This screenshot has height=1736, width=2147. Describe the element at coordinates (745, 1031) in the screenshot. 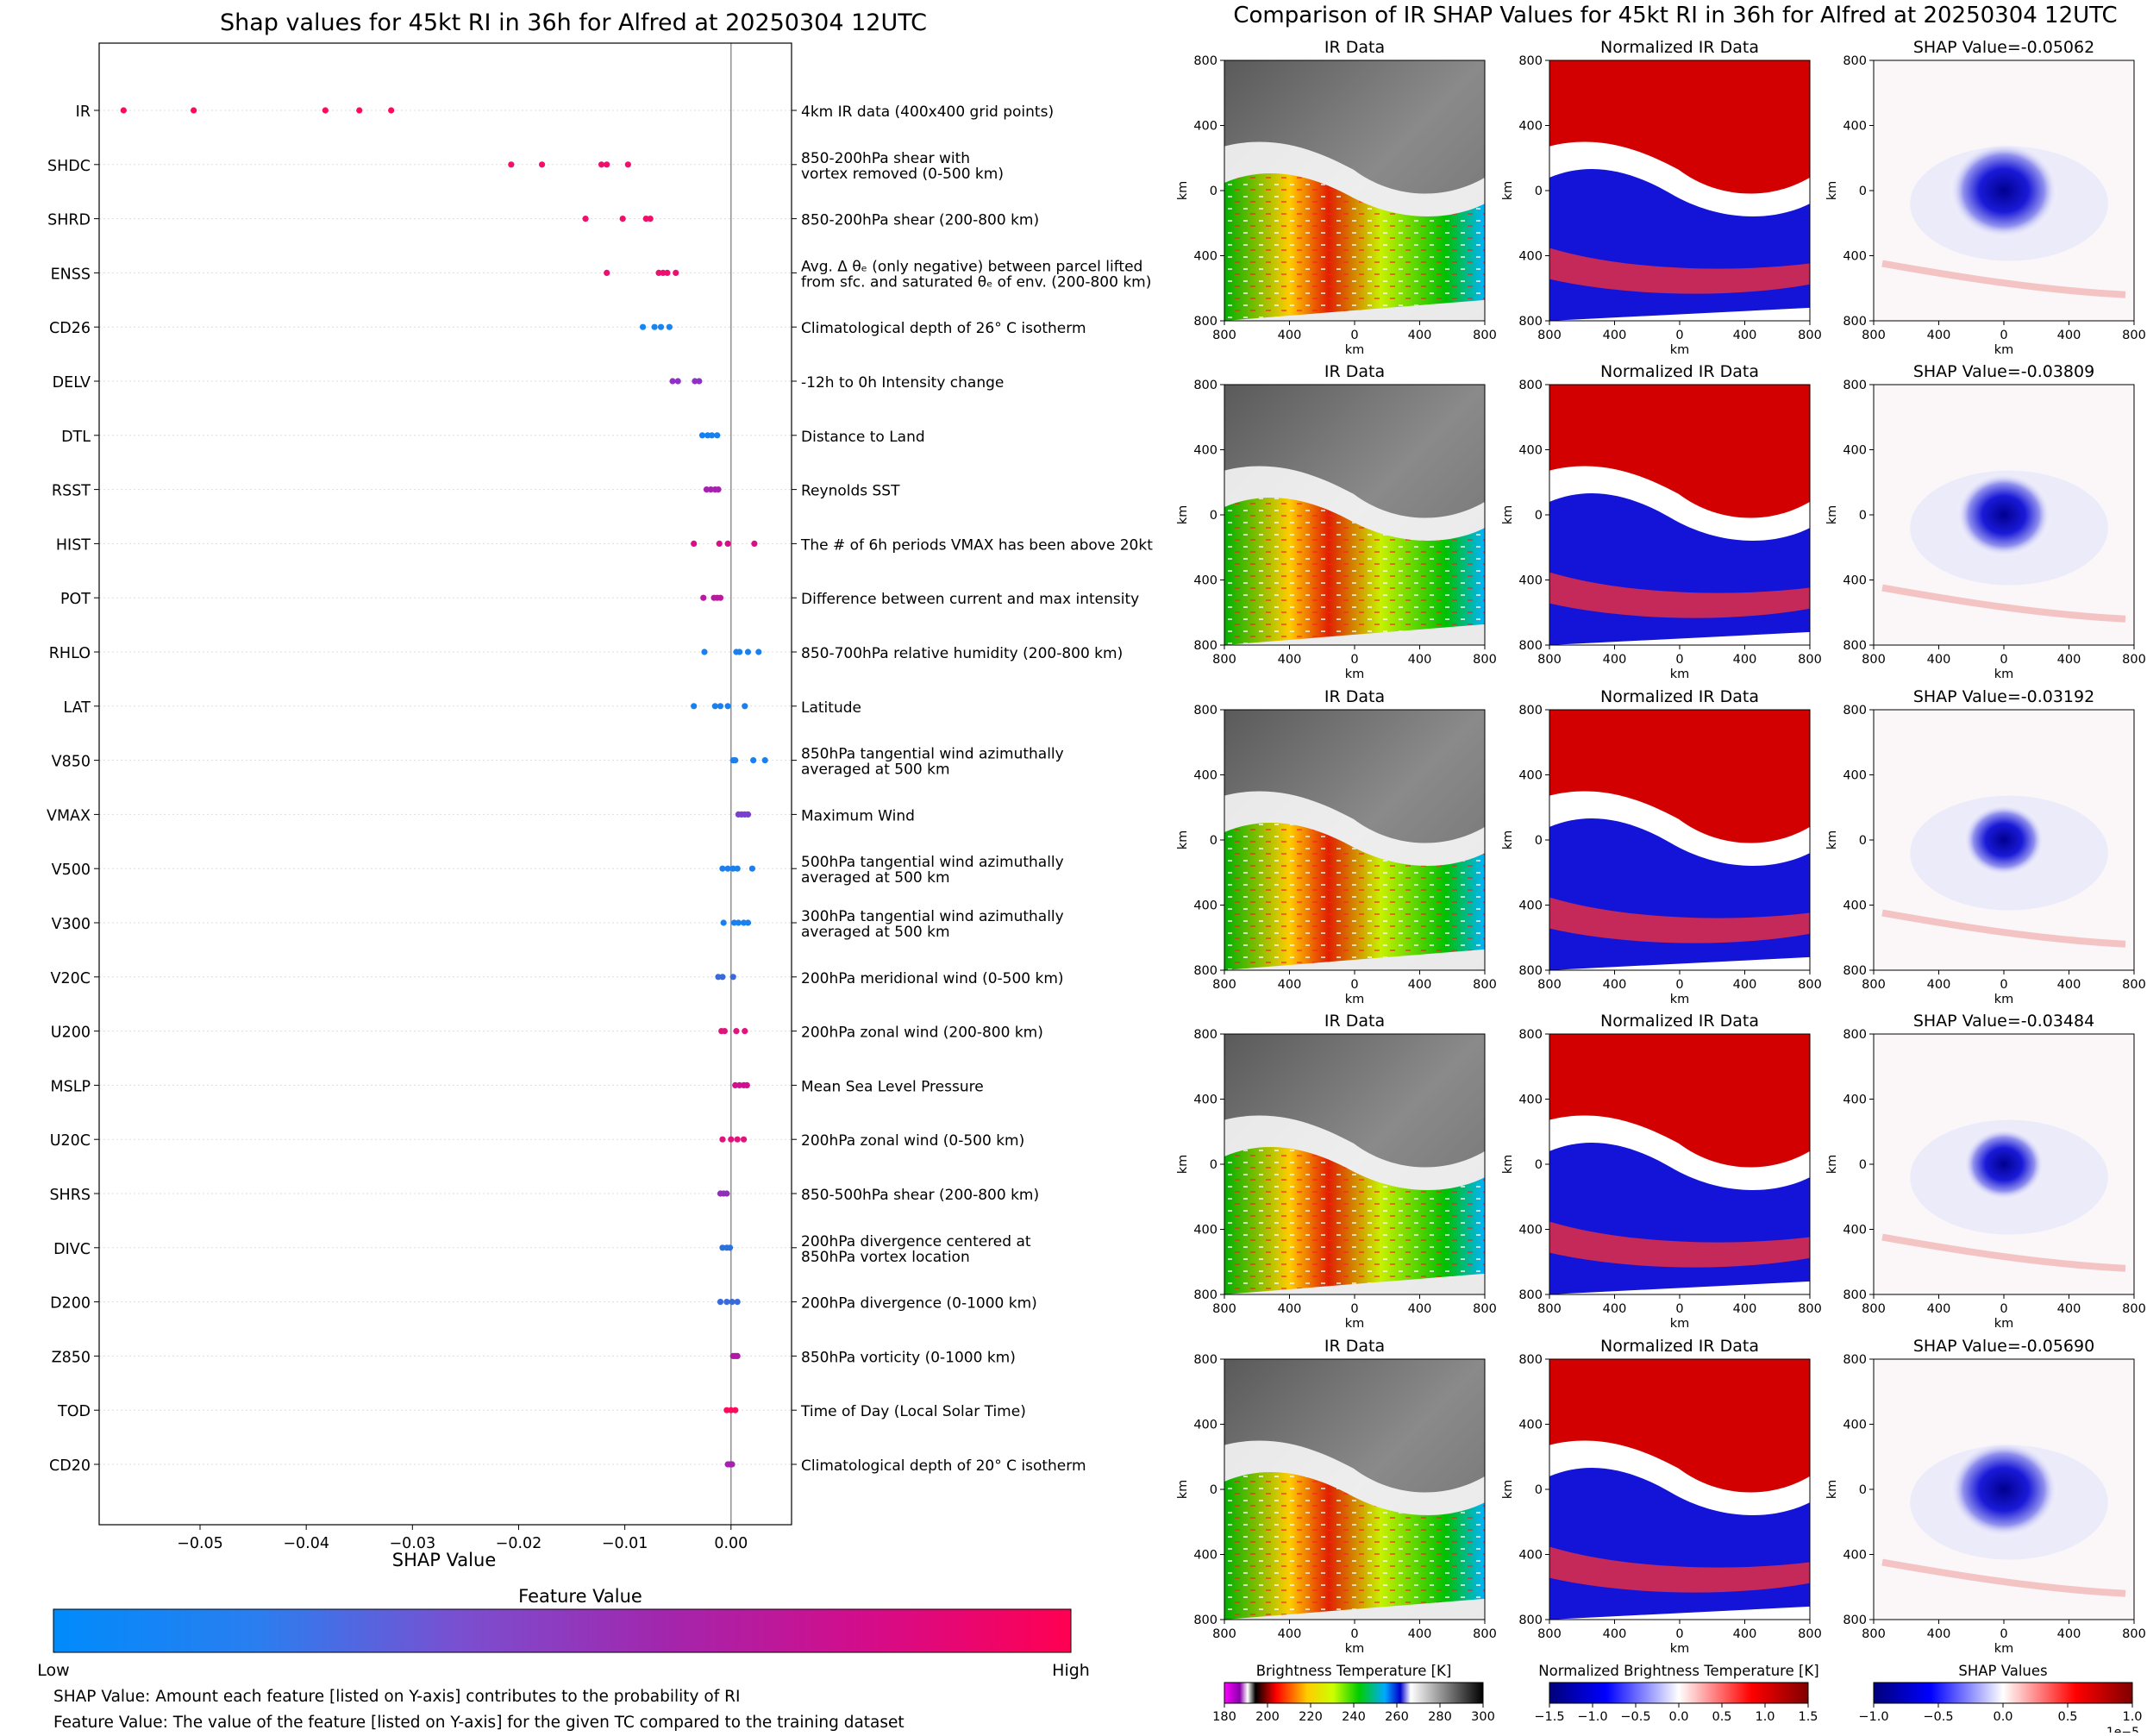

I see `shap-point-u200` at that location.